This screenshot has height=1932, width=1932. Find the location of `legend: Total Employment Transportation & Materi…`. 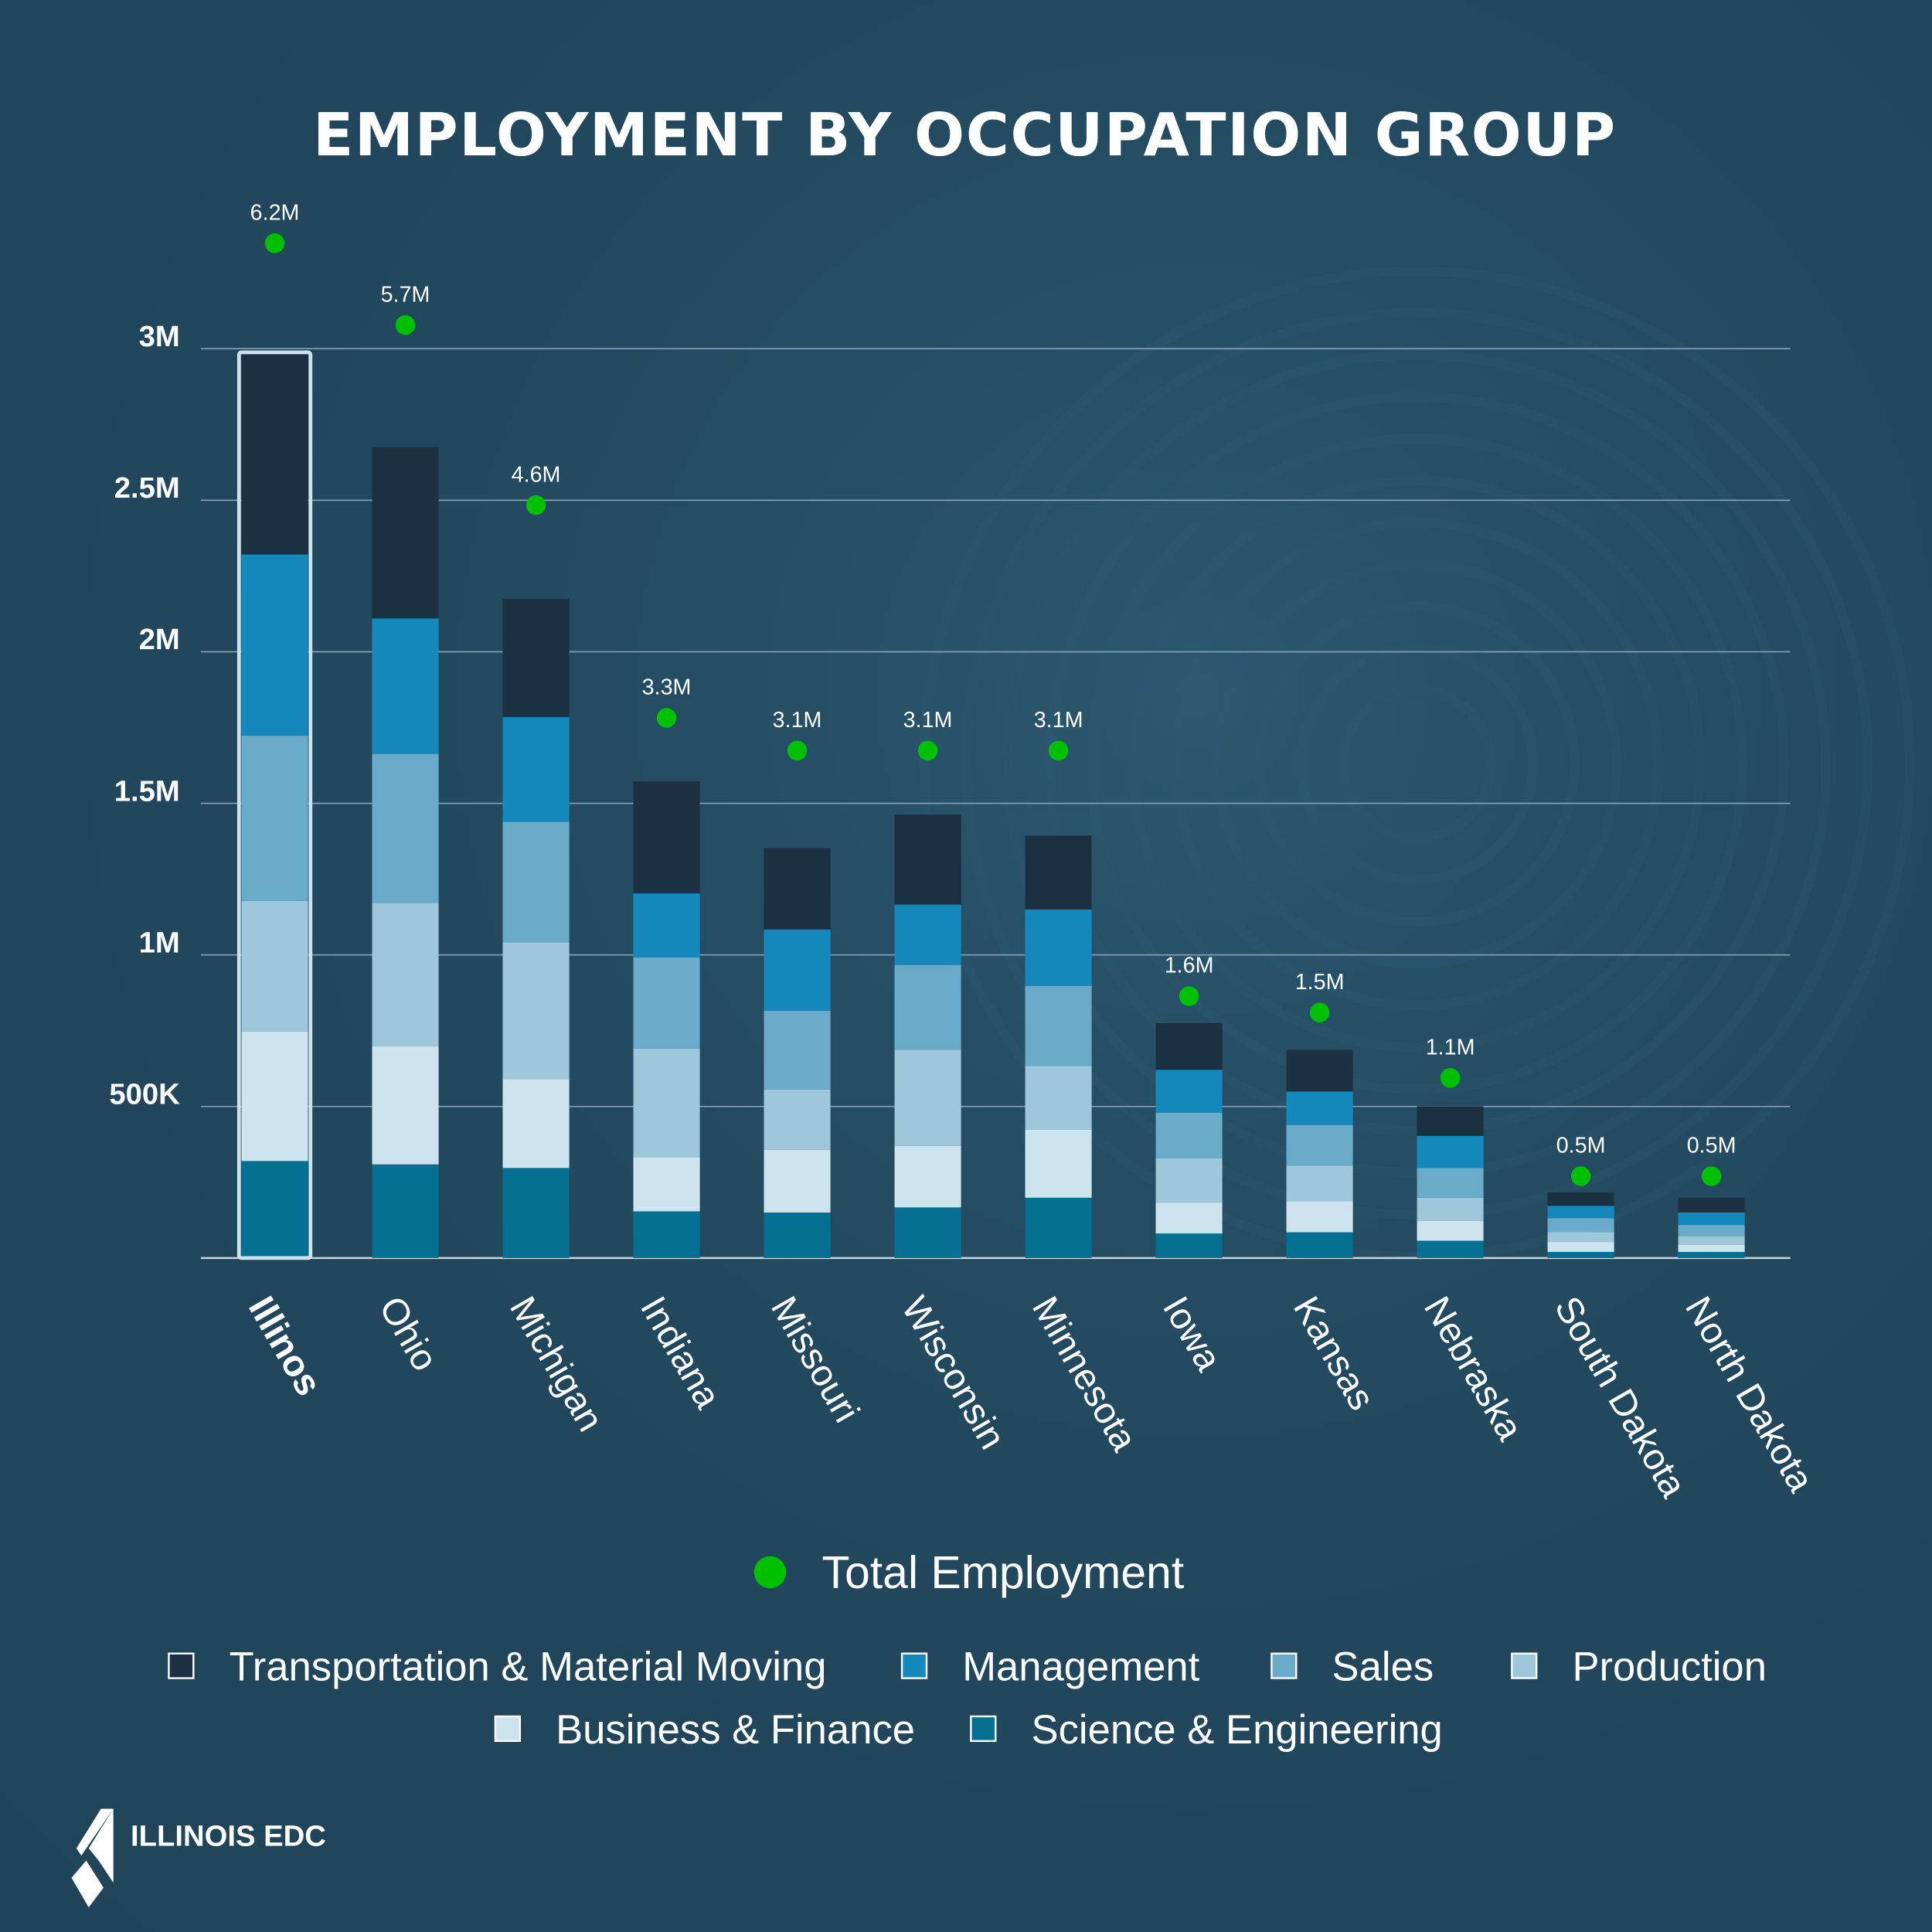

legend: Total Employment Transportation & Materi… is located at coordinates (968, 1650).